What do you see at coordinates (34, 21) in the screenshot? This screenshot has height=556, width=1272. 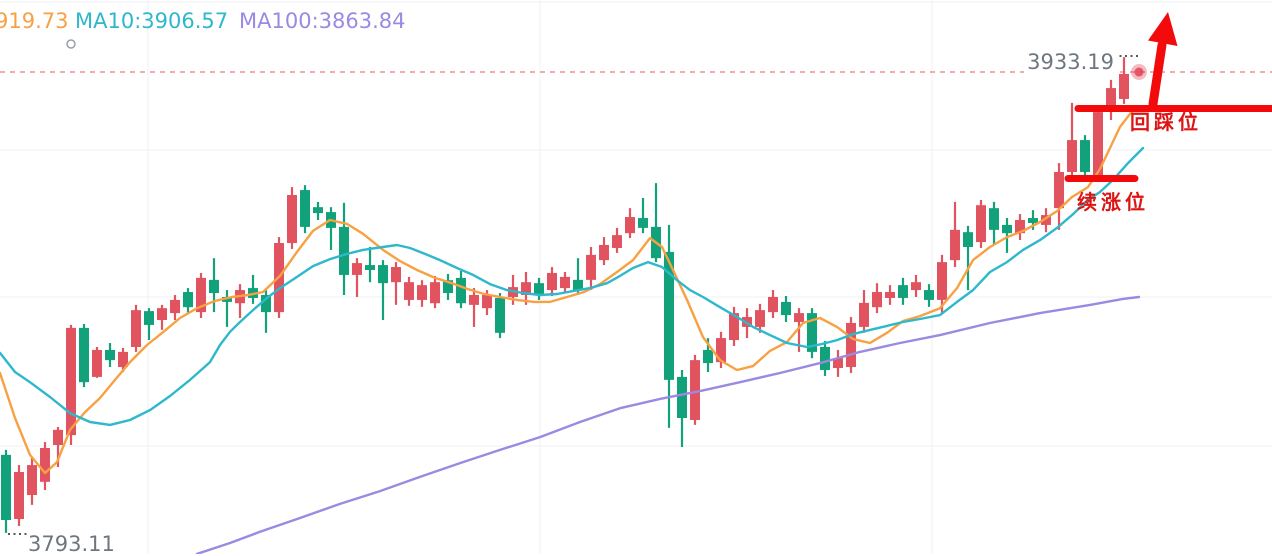 I see `ma5-legend-label: 919.73` at bounding box center [34, 21].